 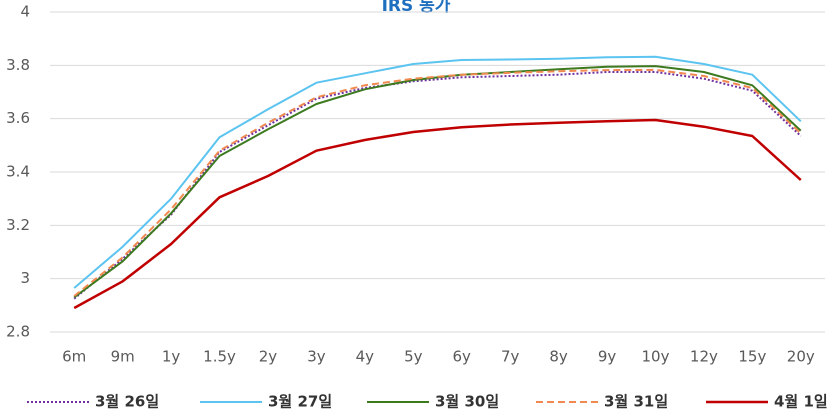 I want to click on x-tick-label: 6m, so click(x=74, y=357).